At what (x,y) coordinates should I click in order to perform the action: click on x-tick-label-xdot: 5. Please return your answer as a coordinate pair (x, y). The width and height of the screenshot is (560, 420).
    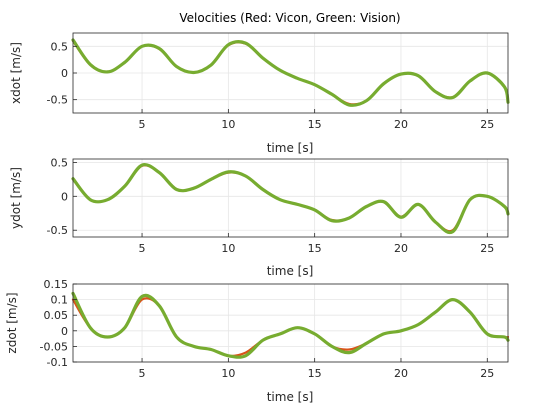
    Looking at the image, I should click on (142, 124).